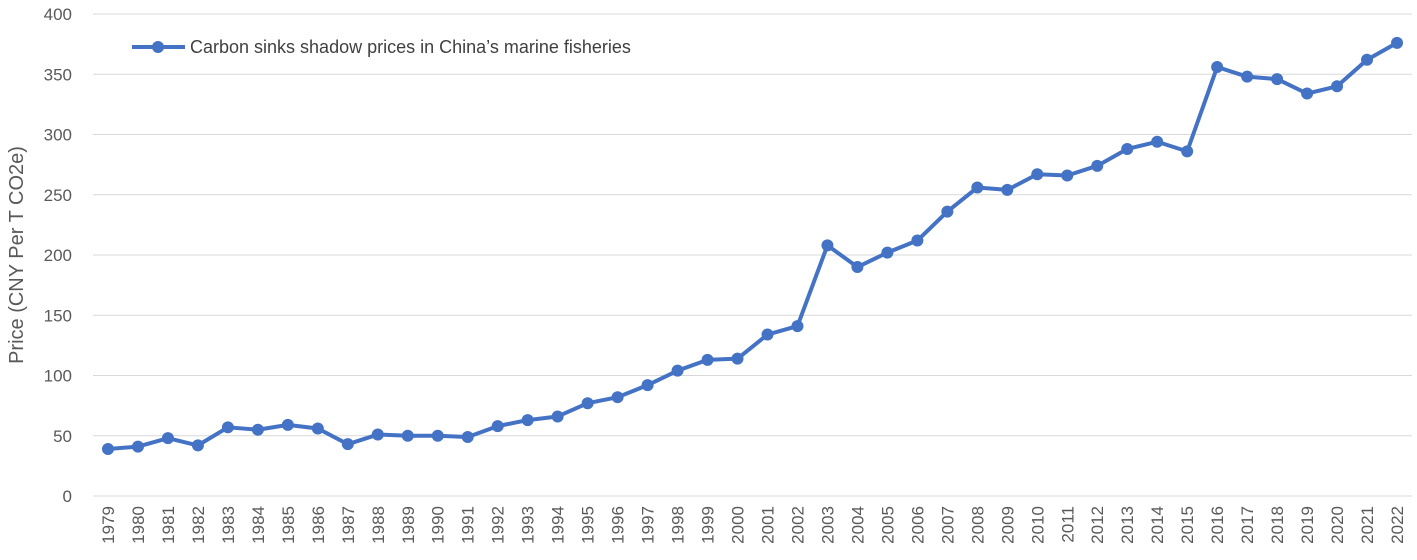 Image resolution: width=1417 pixels, height=560 pixels. Describe the element at coordinates (797, 525) in the screenshot. I see `x-tick-label: 2002` at that location.